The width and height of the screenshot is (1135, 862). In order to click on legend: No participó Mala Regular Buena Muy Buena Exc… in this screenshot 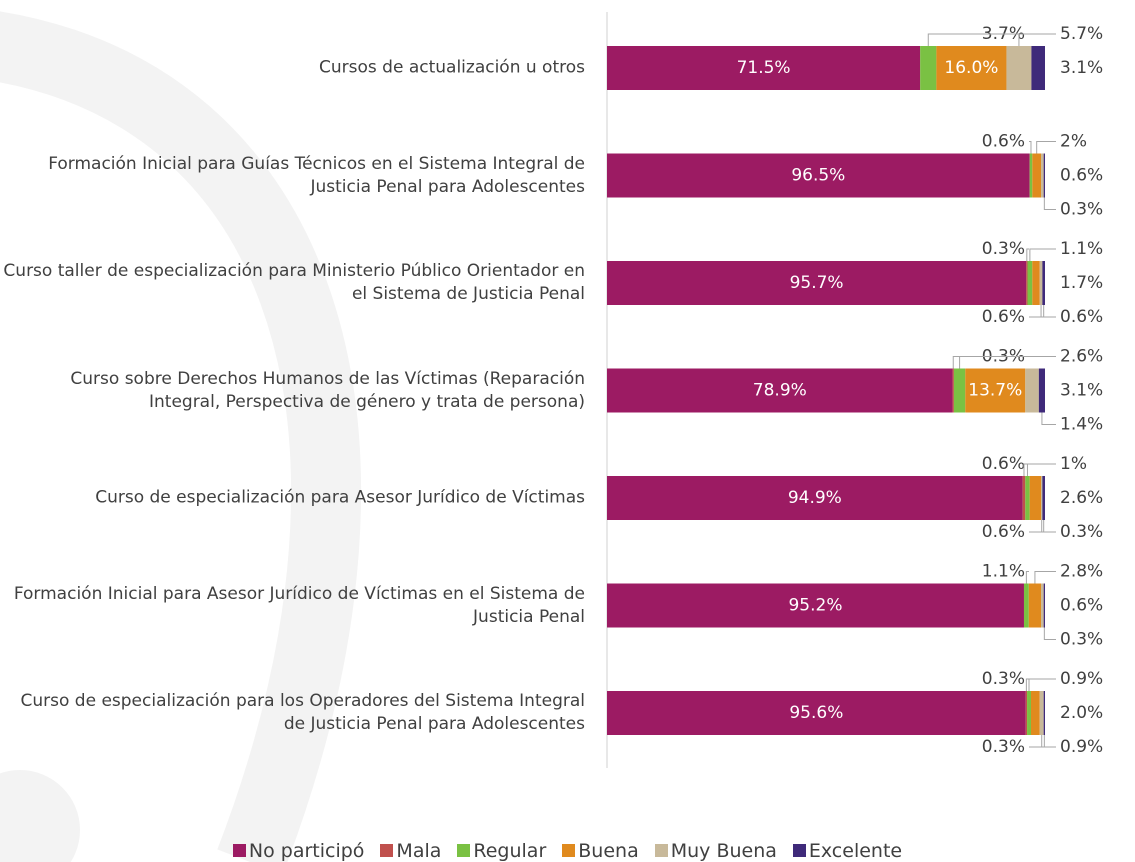, I will do `click(567, 851)`.